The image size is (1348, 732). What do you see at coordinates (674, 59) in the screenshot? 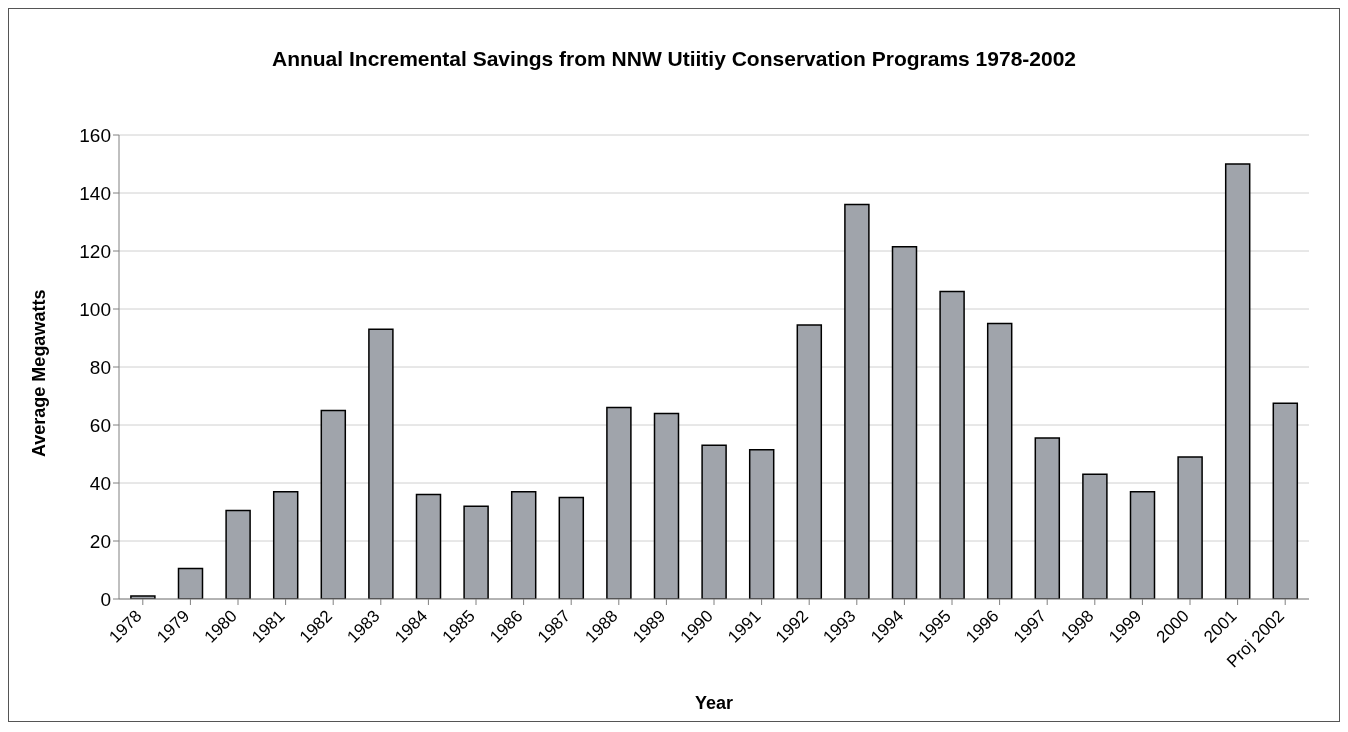
I see `chart-title: Annual Incremental Savings from NNW Utiitiy Conservation Programs 1978-2002` at bounding box center [674, 59].